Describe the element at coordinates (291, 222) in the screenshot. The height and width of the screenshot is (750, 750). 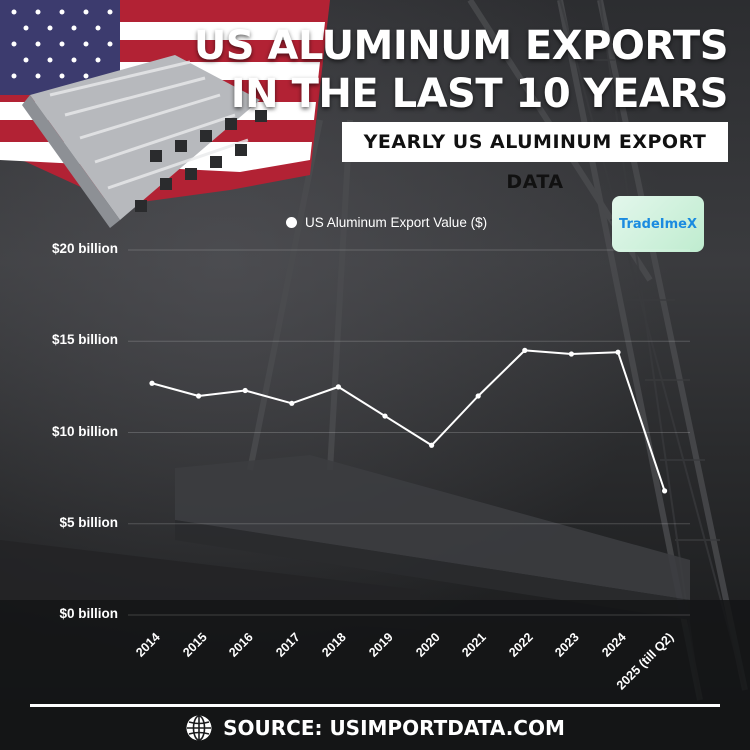
I see `legend-marker` at that location.